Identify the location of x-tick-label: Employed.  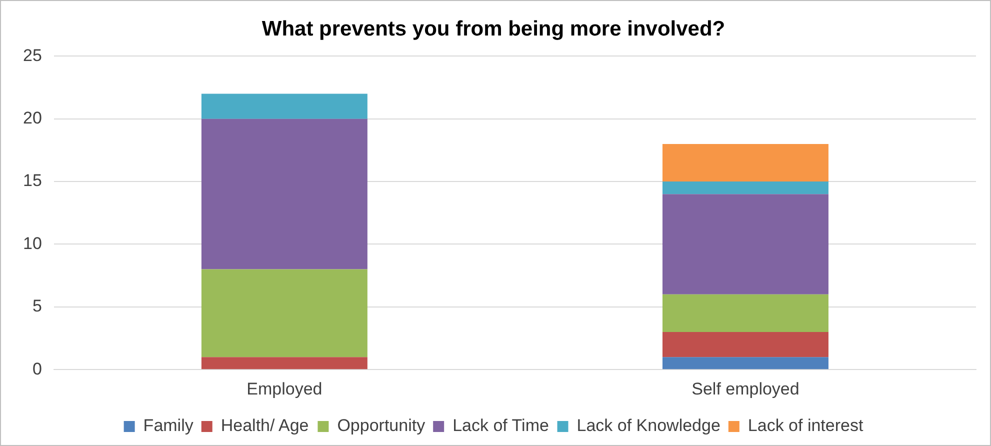
(284, 388).